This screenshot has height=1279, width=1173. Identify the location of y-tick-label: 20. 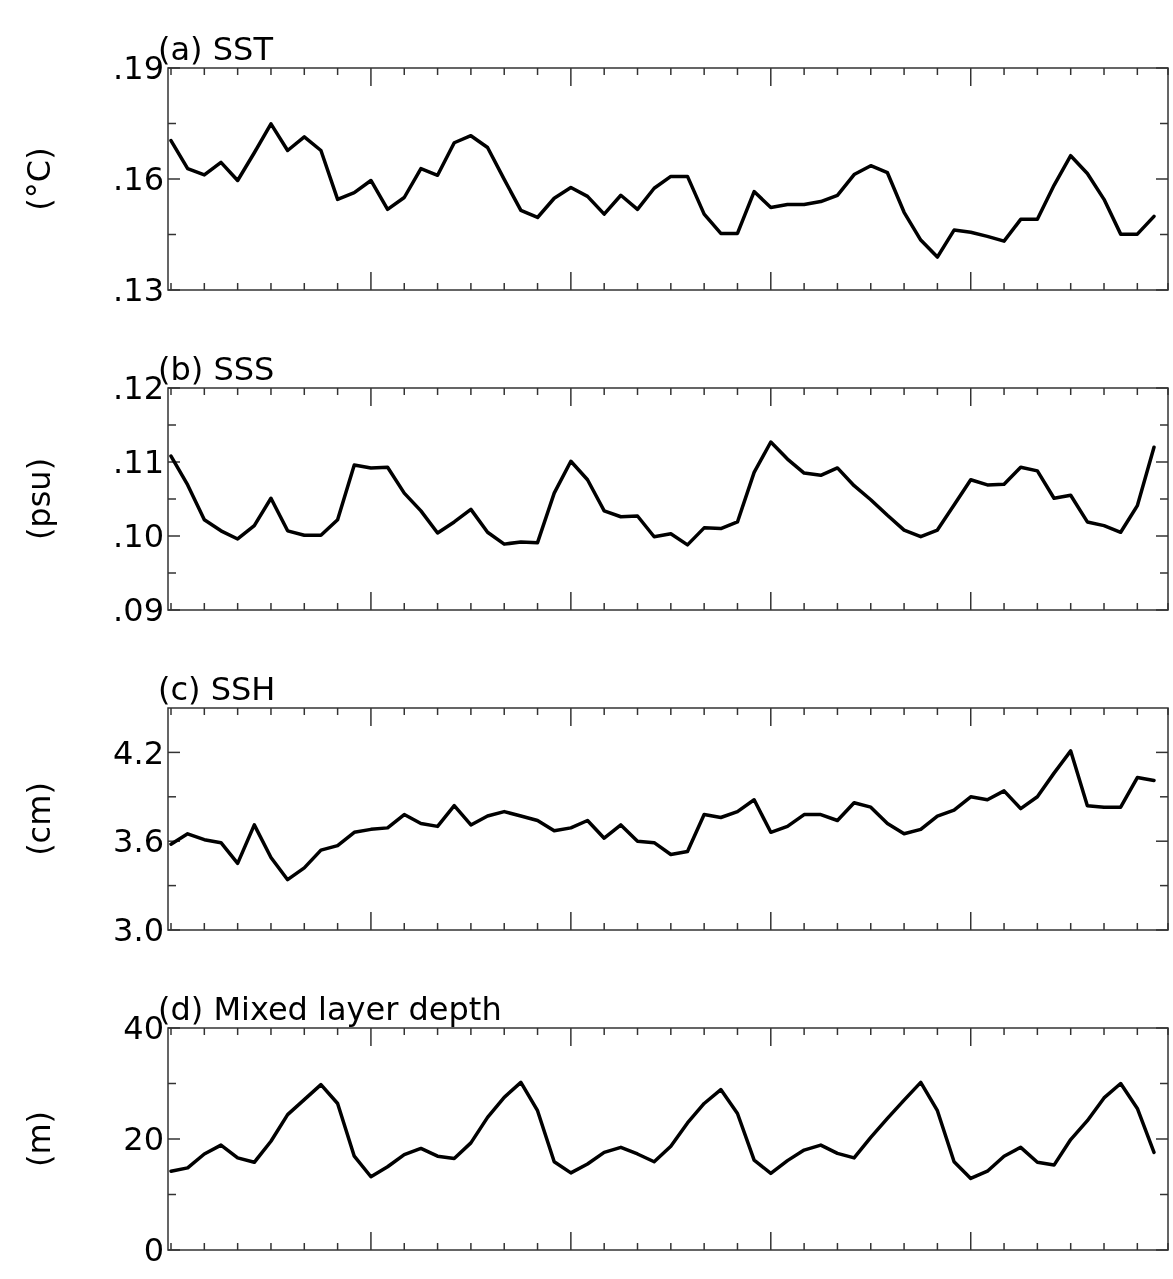
(143, 1139).